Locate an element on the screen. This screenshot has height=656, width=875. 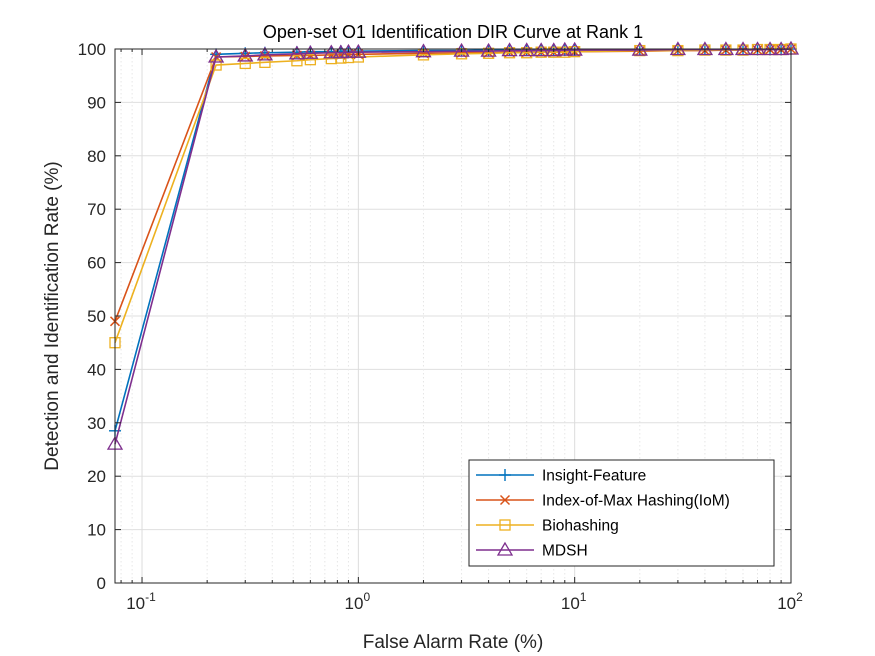
y-tick-labels: 0 10 20 30 40 50 60 70 80 90 100 is located at coordinates (92, 316).